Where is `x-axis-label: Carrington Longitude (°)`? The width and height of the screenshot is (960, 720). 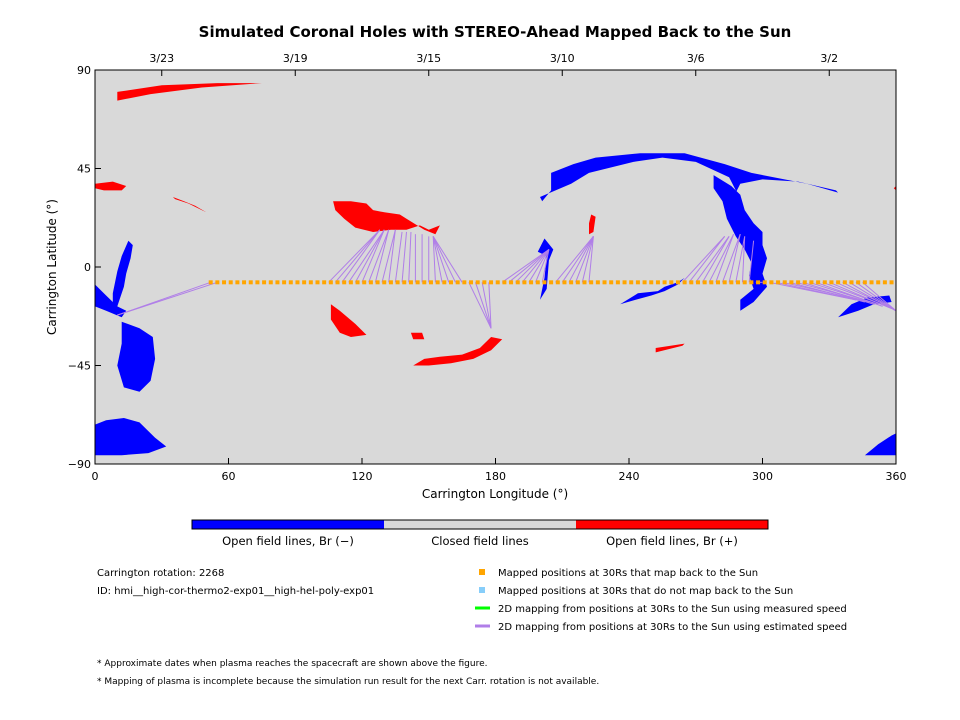 x-axis-label: Carrington Longitude (°) is located at coordinates (495, 494).